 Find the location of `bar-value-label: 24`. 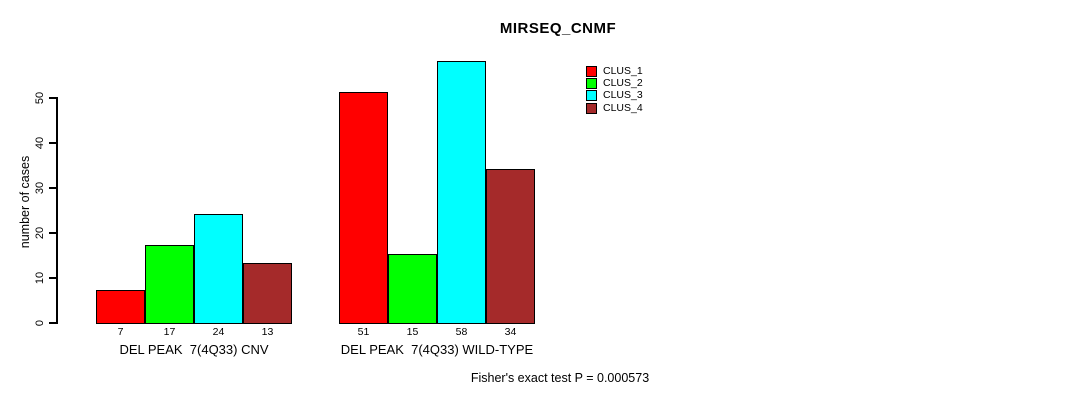

bar-value-label: 24 is located at coordinates (218, 332).